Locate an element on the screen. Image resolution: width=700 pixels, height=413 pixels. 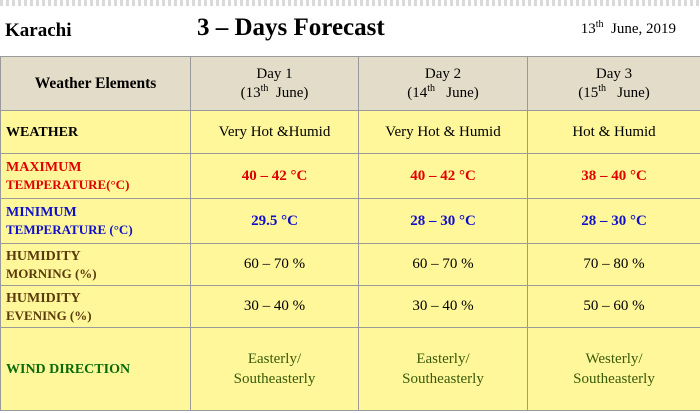
row-label-max-temp: MAXIMUM TEMPERATURE(°C) is located at coordinates (95, 176).